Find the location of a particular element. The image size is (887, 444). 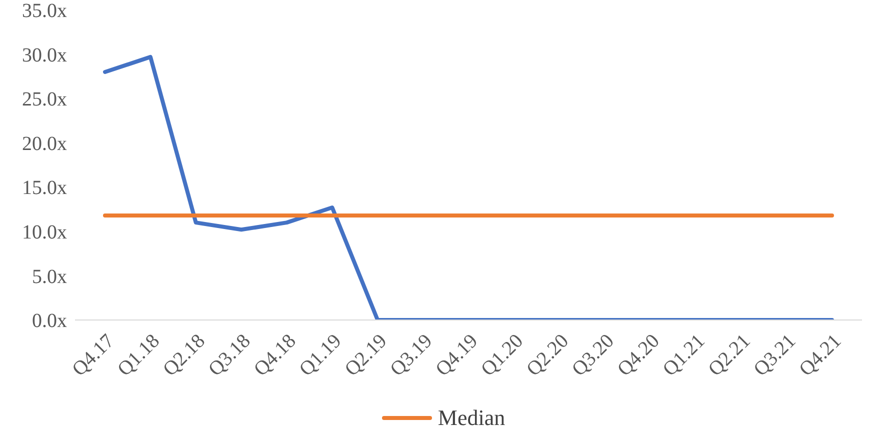

y-tick-label: 10.0x is located at coordinates (44, 233).